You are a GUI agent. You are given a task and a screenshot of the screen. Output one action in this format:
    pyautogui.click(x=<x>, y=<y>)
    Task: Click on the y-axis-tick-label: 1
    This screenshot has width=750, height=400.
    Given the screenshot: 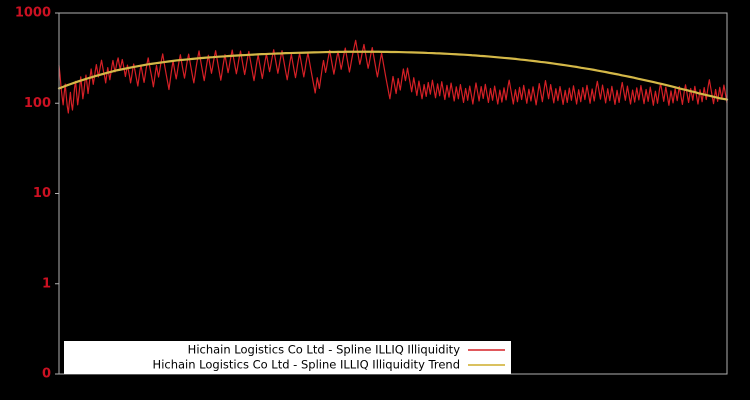 What is the action you would take?
    pyautogui.click(x=46, y=283)
    